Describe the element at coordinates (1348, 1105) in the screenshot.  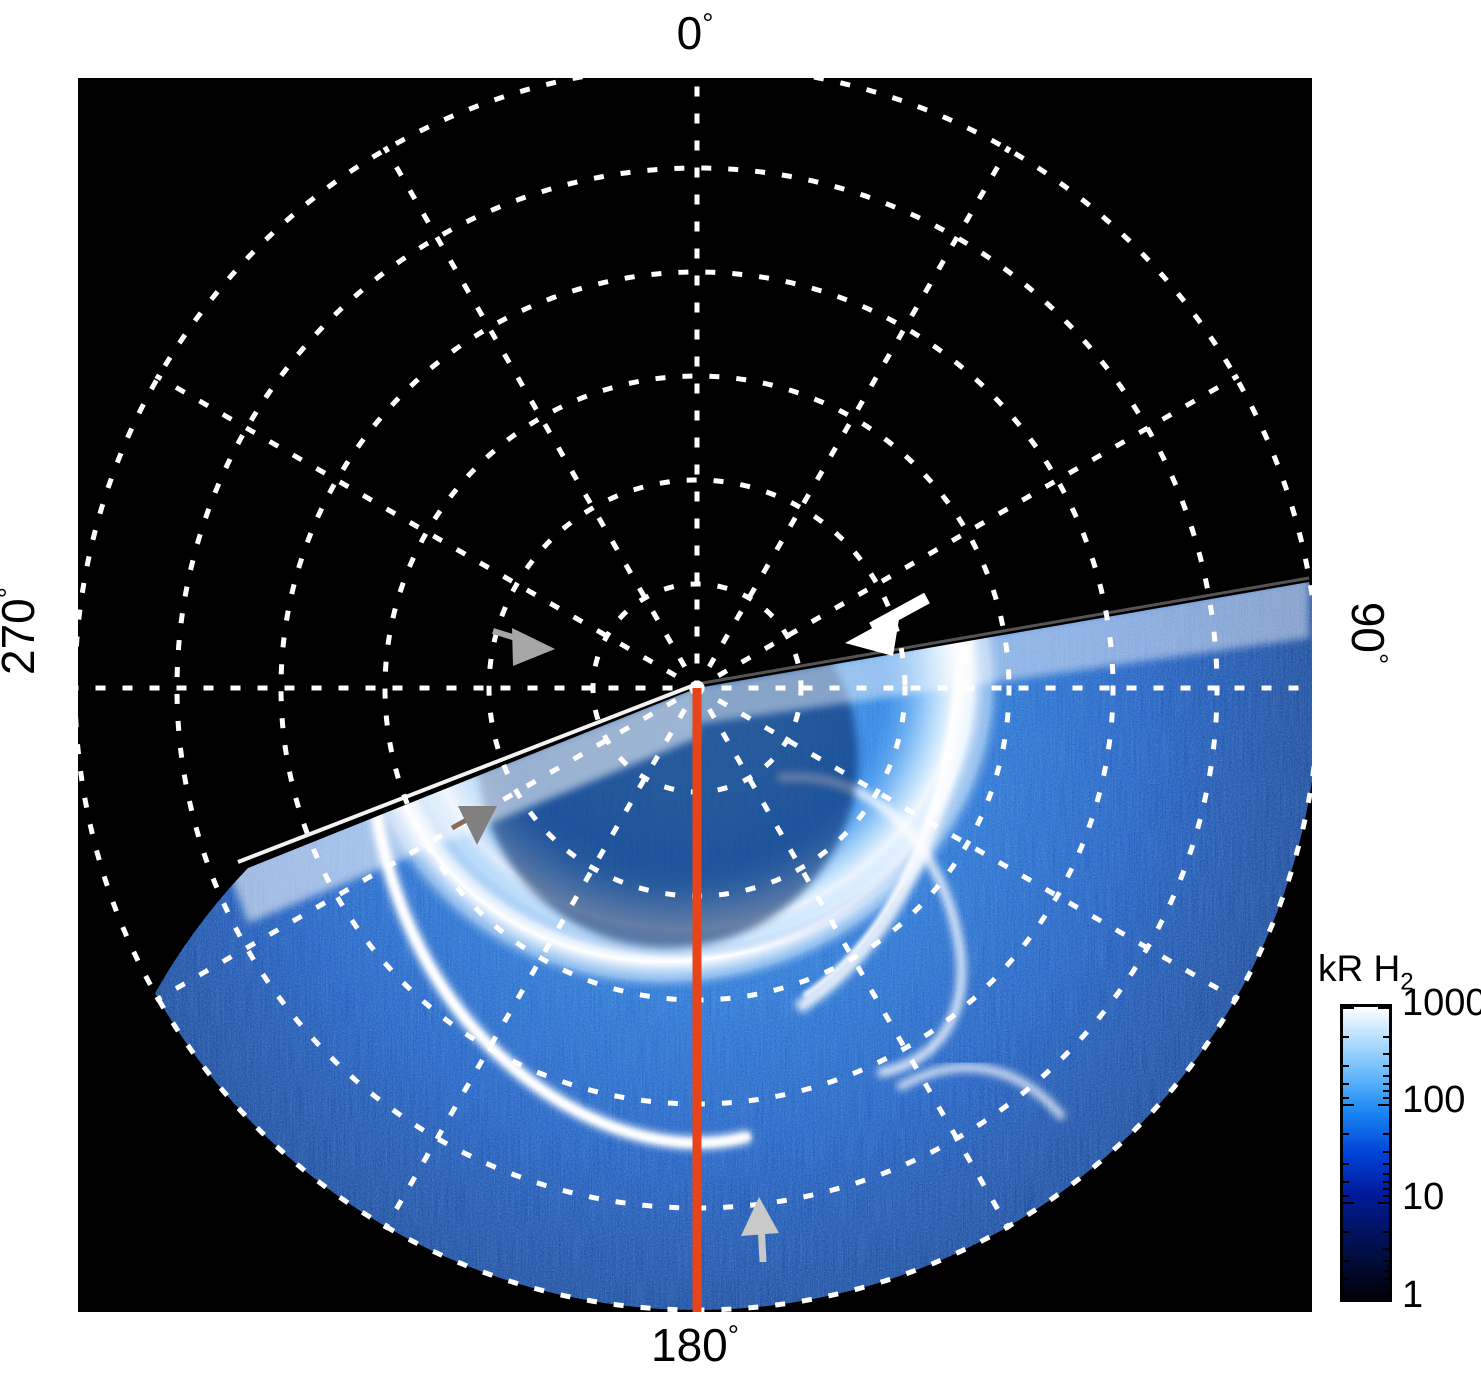
I see `colorbar-tick-100-left` at that location.